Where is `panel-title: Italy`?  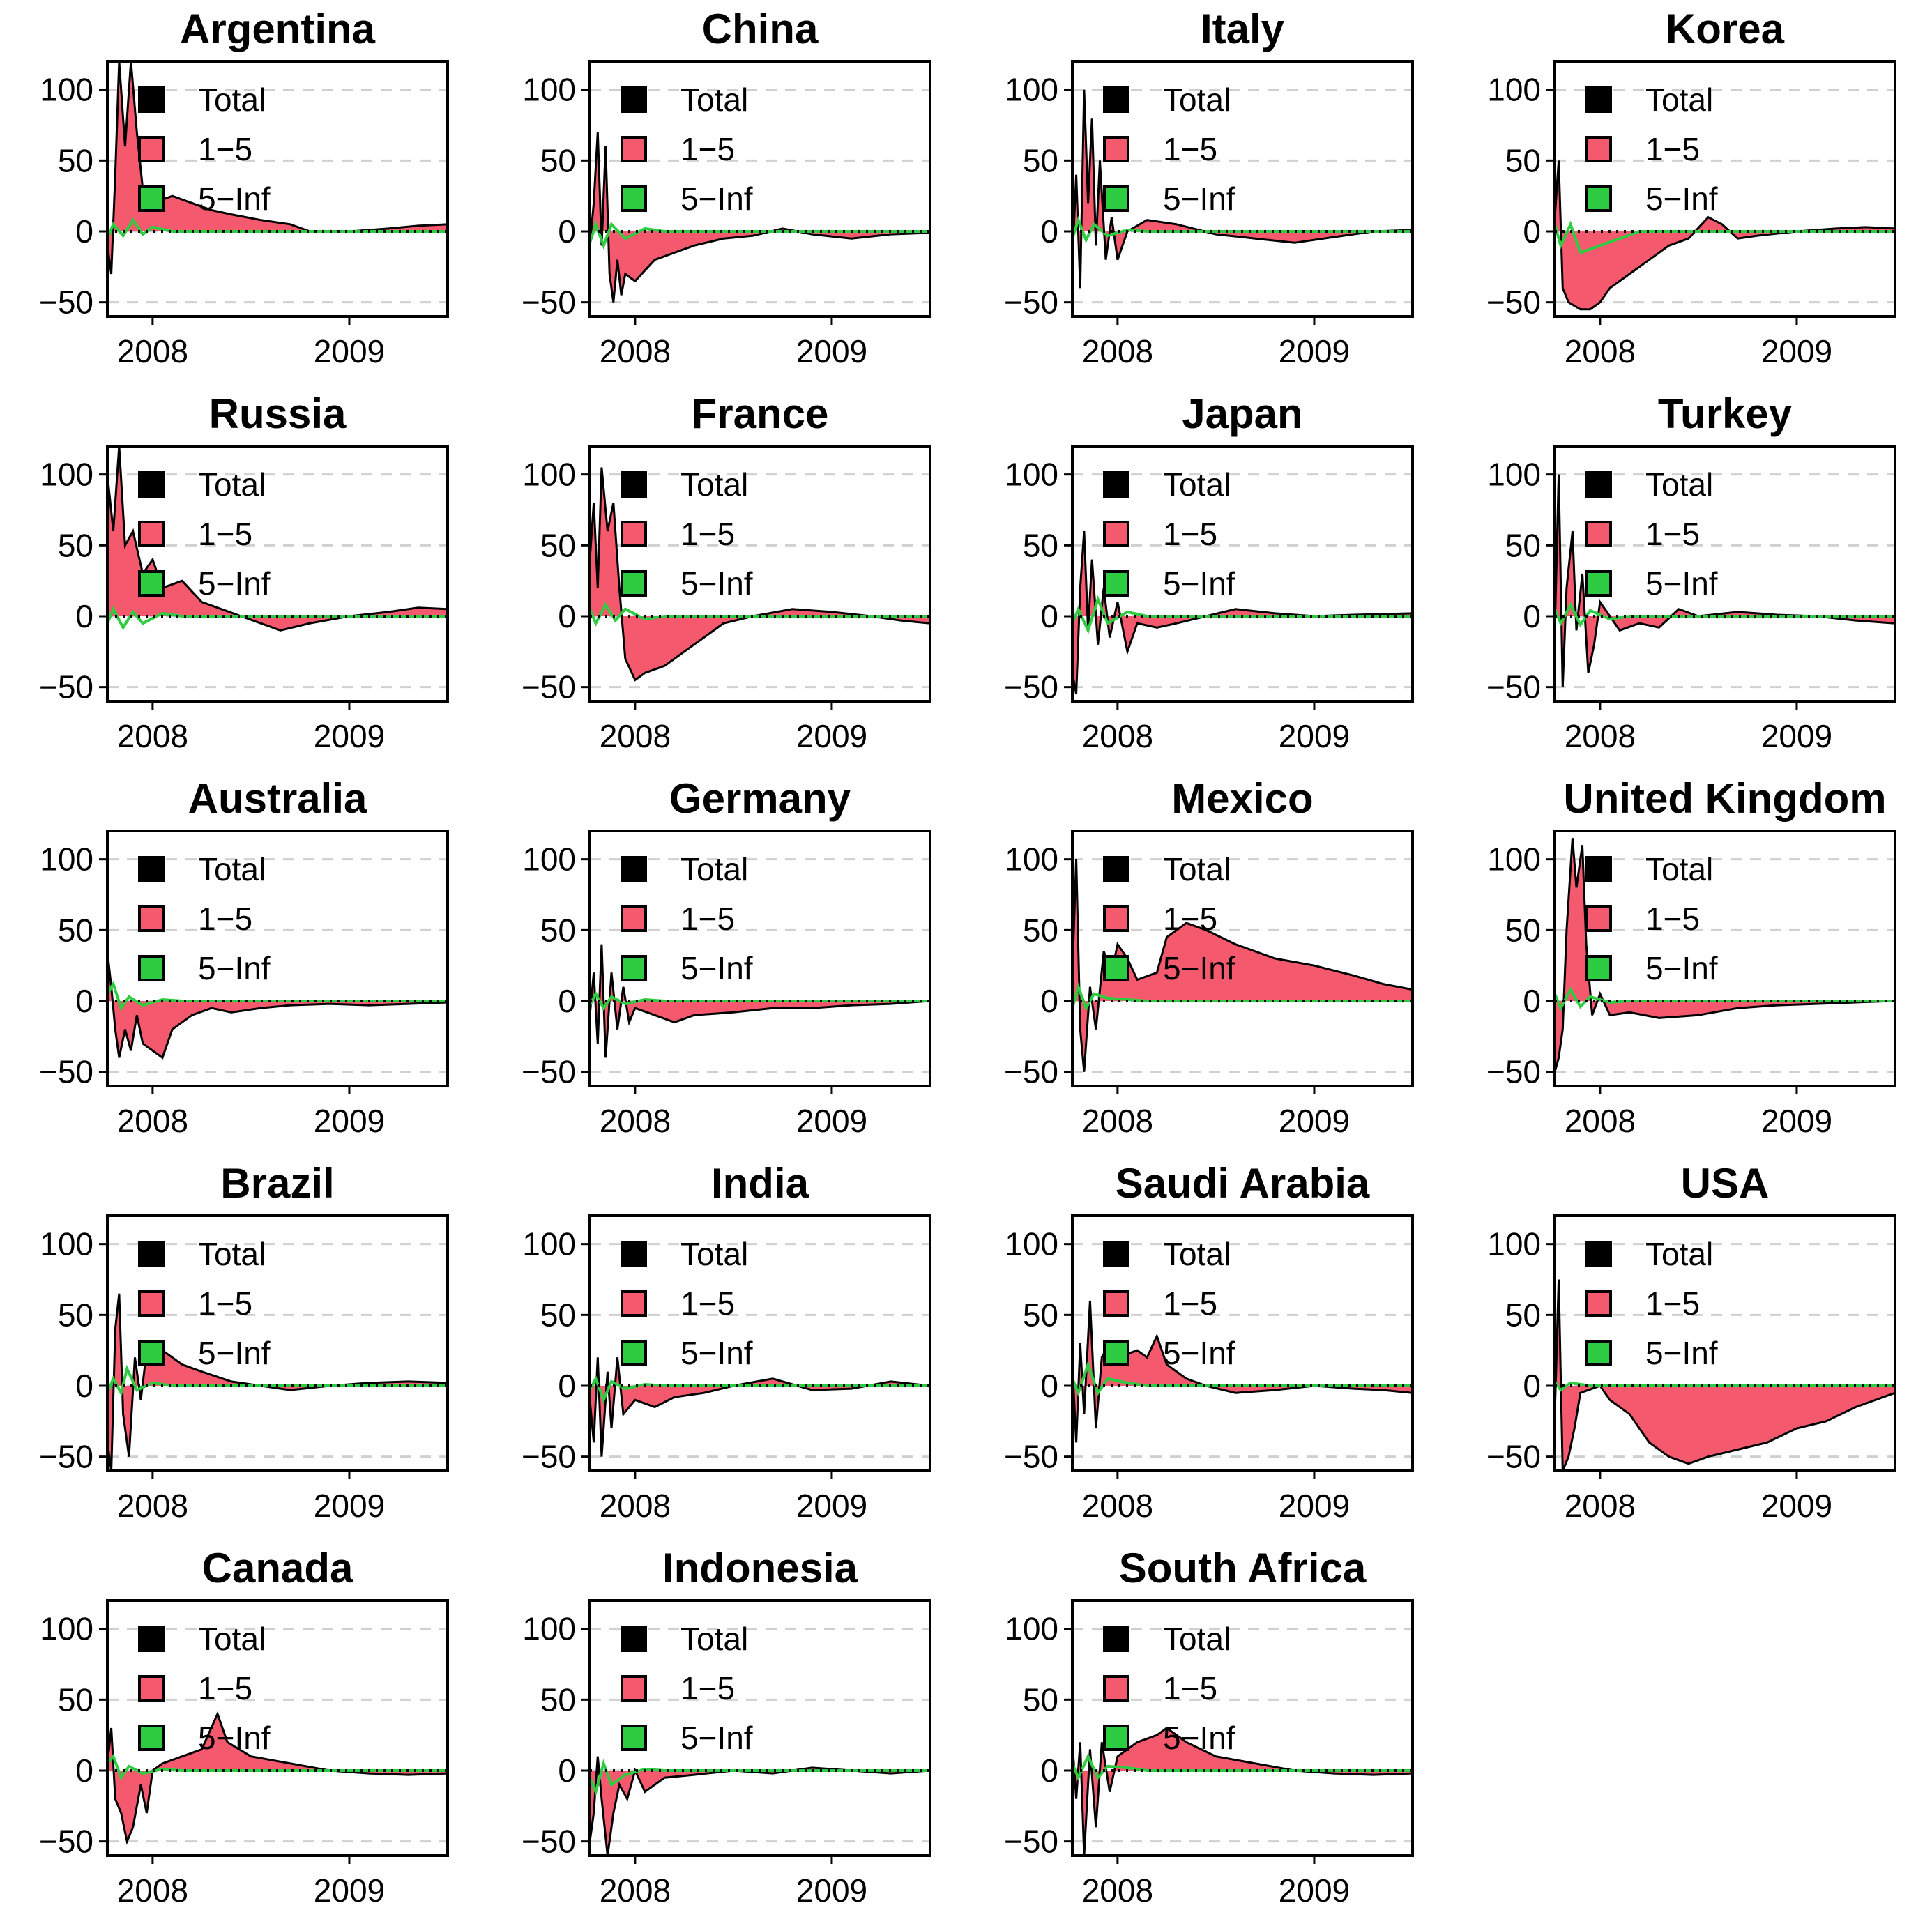
panel-title: Italy is located at coordinates (1243, 29).